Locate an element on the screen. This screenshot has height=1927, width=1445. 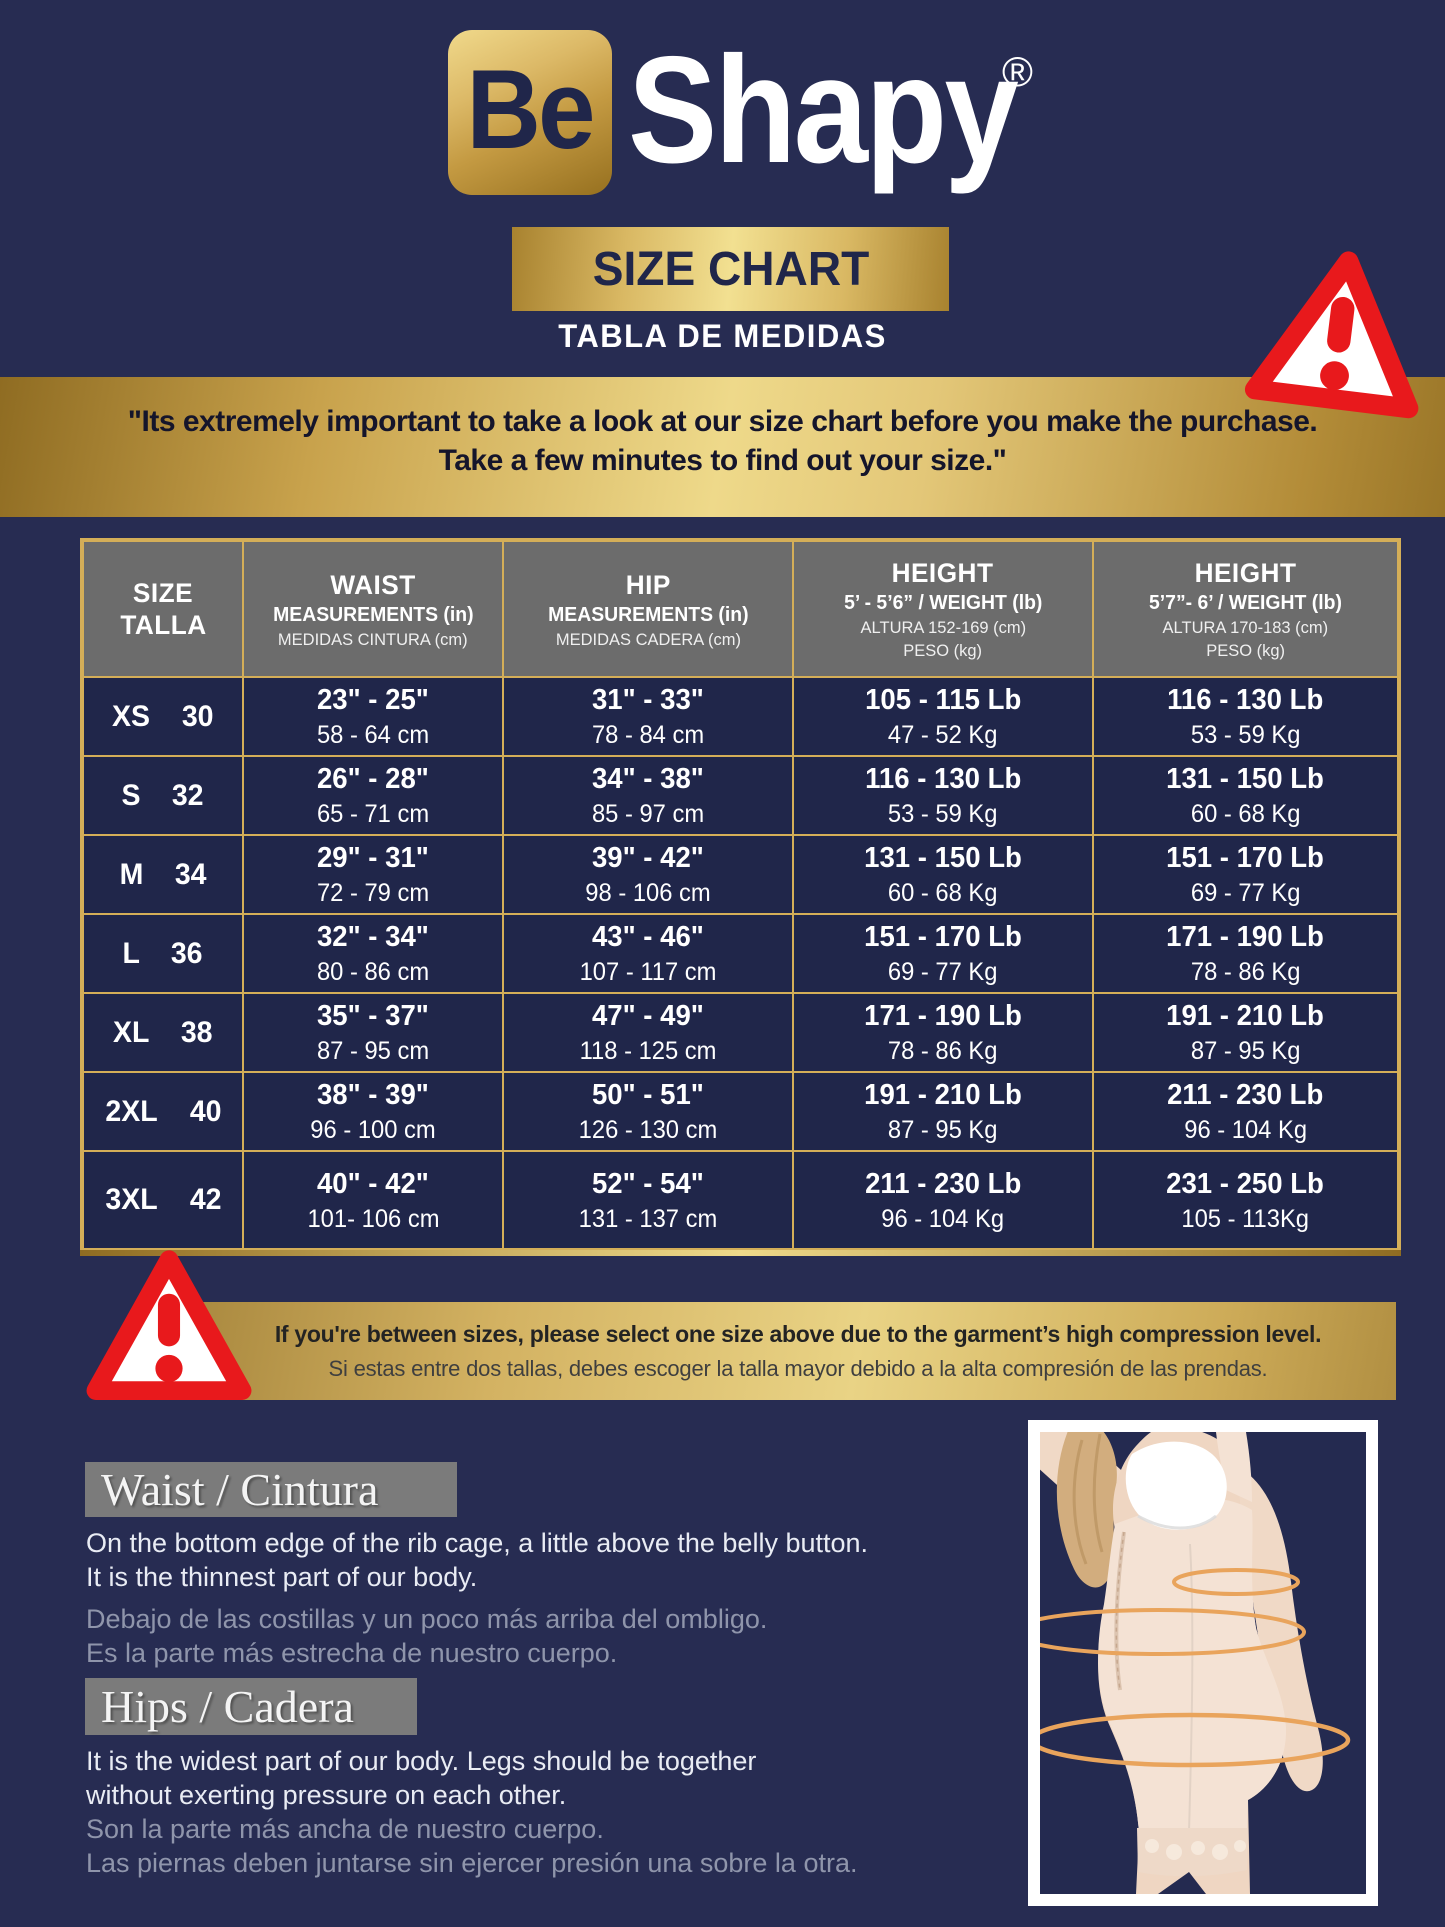
hip-cell: 39" - 42" 98 - 106 cm is located at coordinates (648, 874).